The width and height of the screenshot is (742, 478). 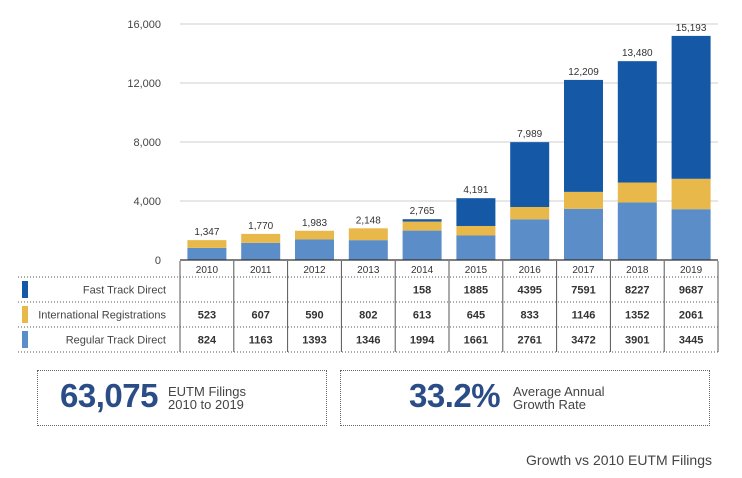 What do you see at coordinates (207, 341) in the screenshot?
I see `table-cell: 824` at bounding box center [207, 341].